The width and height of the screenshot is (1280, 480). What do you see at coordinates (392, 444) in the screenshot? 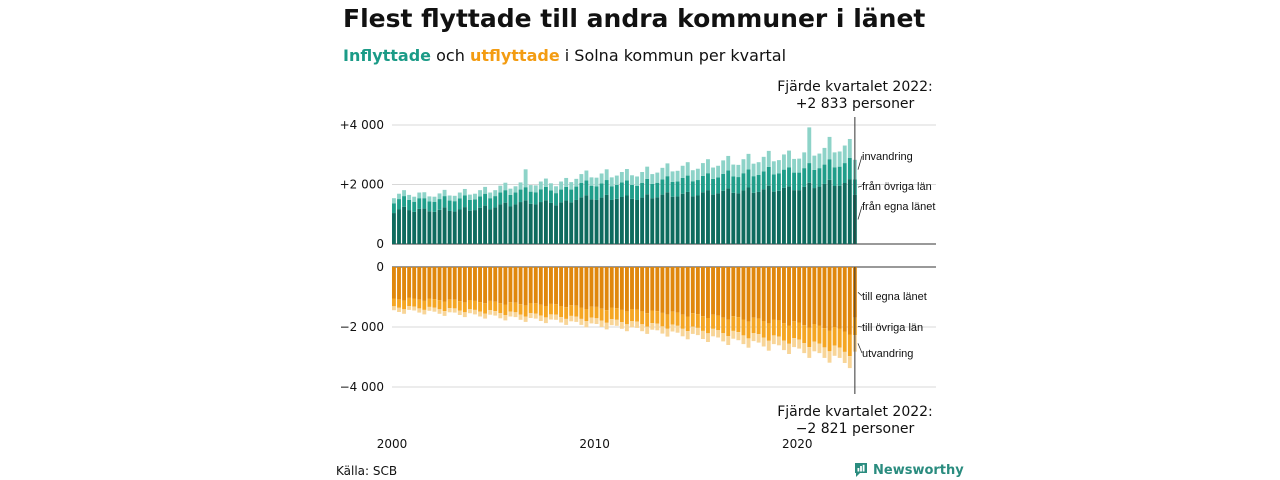
I see `x-tick: 2000` at bounding box center [392, 444].